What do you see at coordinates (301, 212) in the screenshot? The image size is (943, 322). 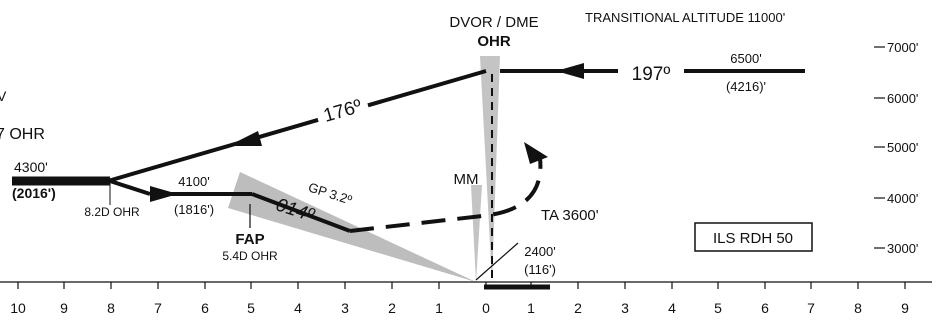 I see `final-descent-line` at bounding box center [301, 212].